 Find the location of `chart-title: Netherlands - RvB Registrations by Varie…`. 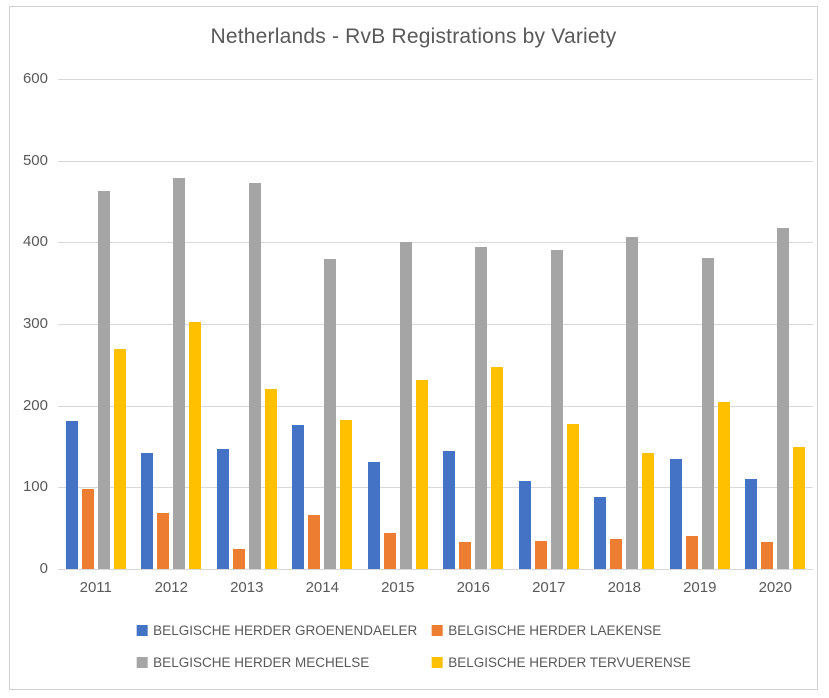

chart-title: Netherlands - RvB Registrations by Varie… is located at coordinates (413, 36).